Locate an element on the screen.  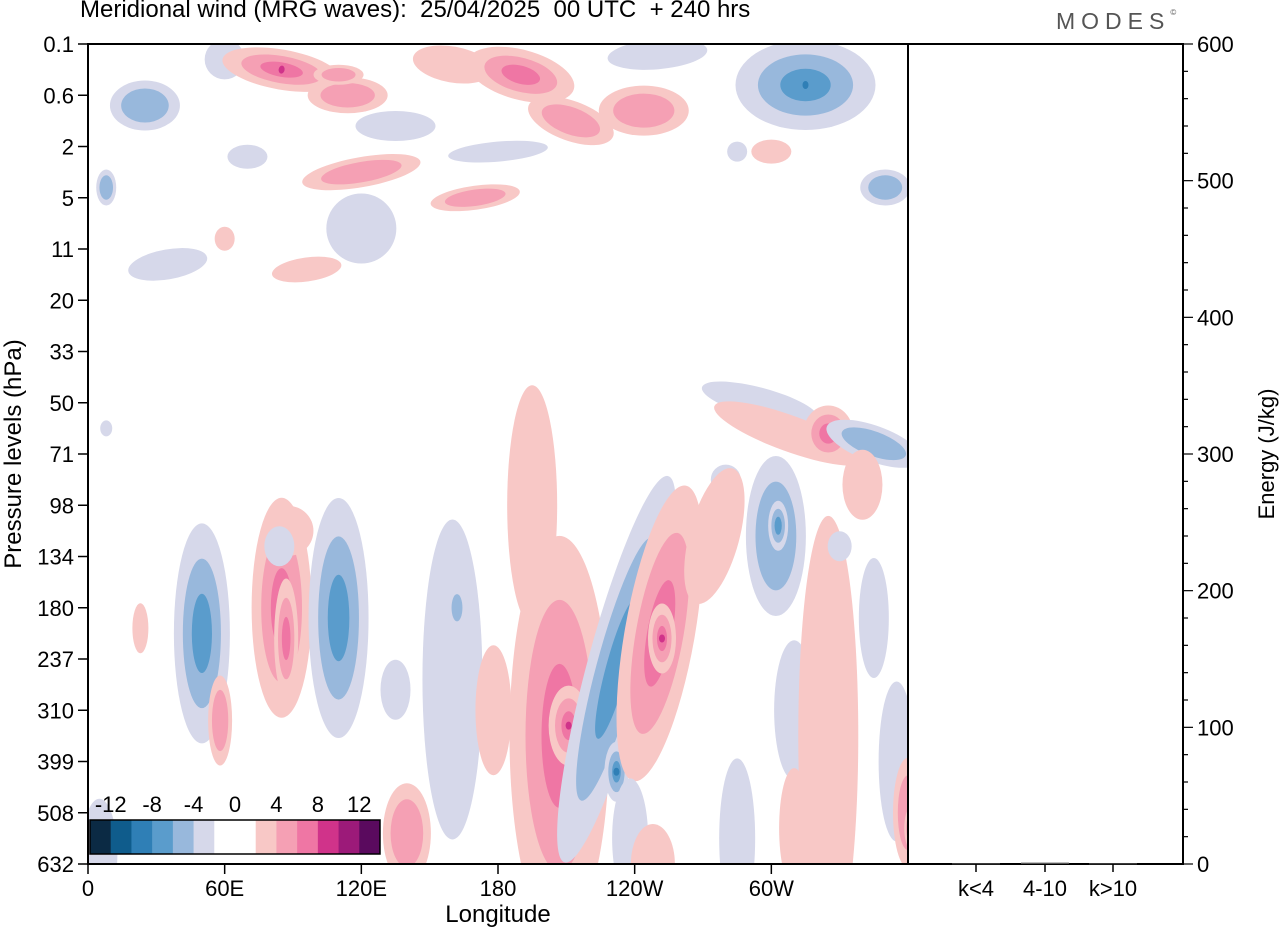
energy-tick-label: 400 is located at coordinates (1215, 317).